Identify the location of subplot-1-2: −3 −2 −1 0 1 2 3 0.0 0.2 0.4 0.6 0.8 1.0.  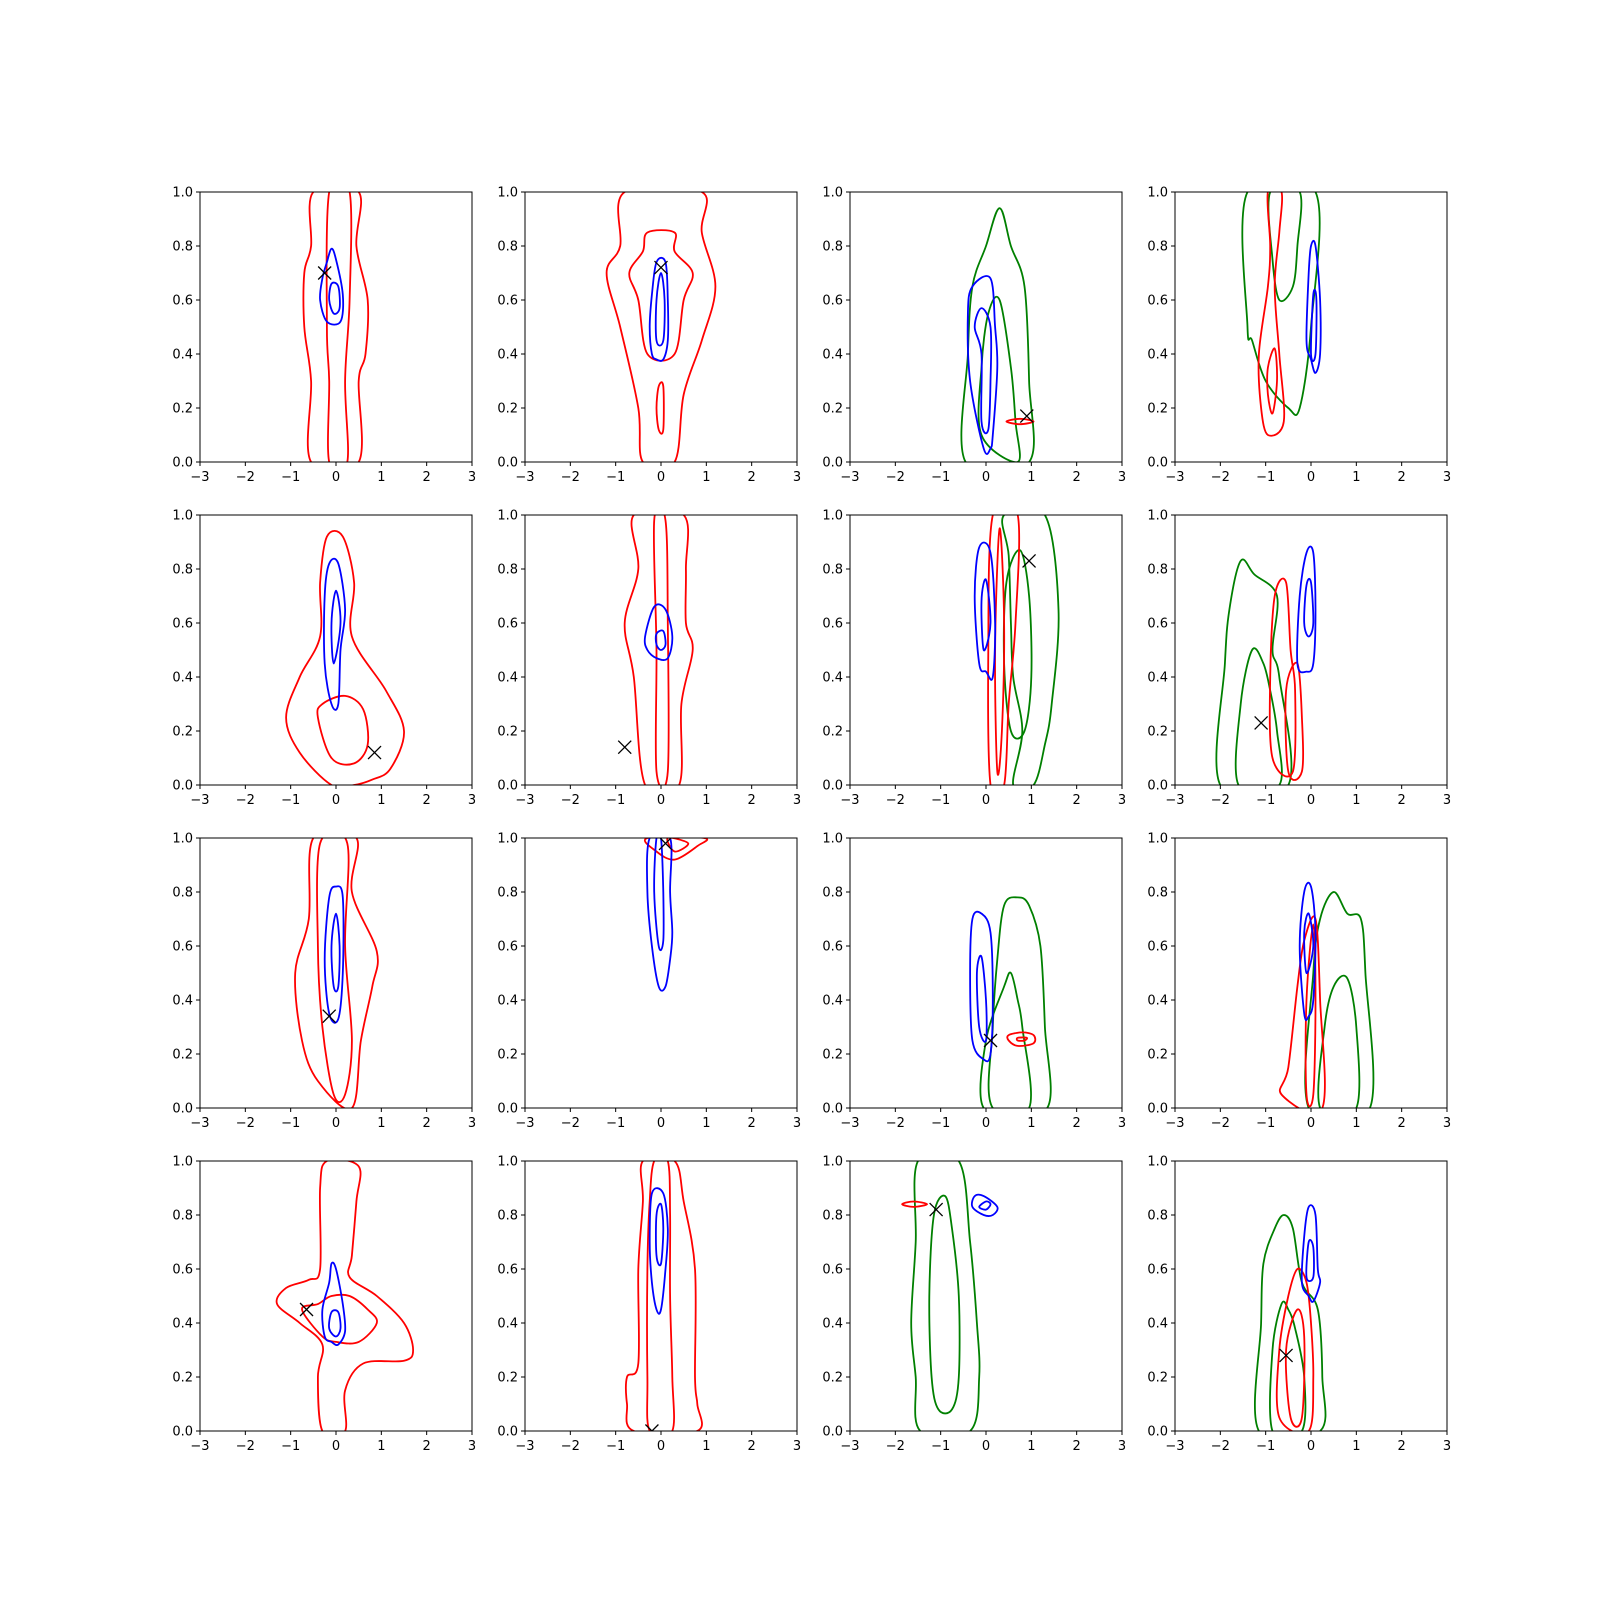
(974, 659).